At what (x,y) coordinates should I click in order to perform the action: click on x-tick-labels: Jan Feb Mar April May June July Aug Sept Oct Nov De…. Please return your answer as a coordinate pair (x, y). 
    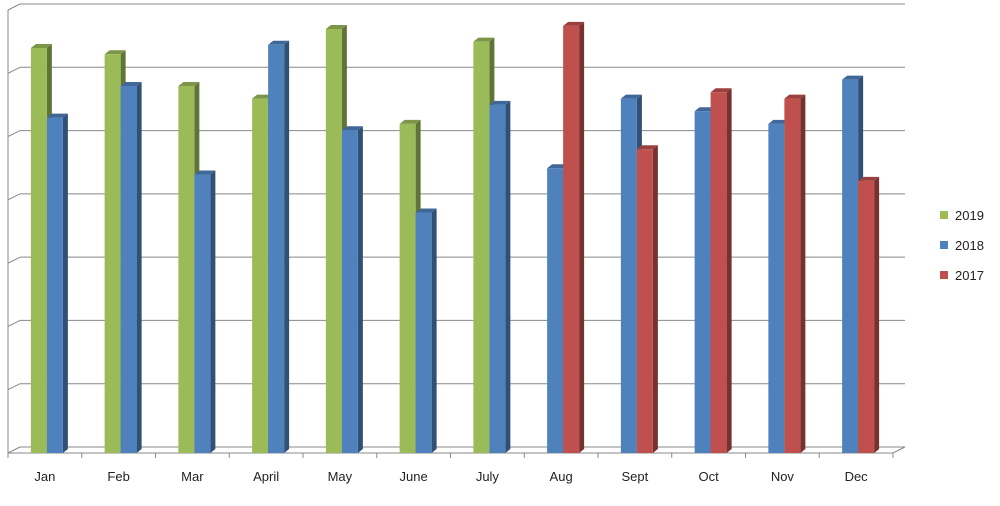
    Looking at the image, I should click on (451, 476).